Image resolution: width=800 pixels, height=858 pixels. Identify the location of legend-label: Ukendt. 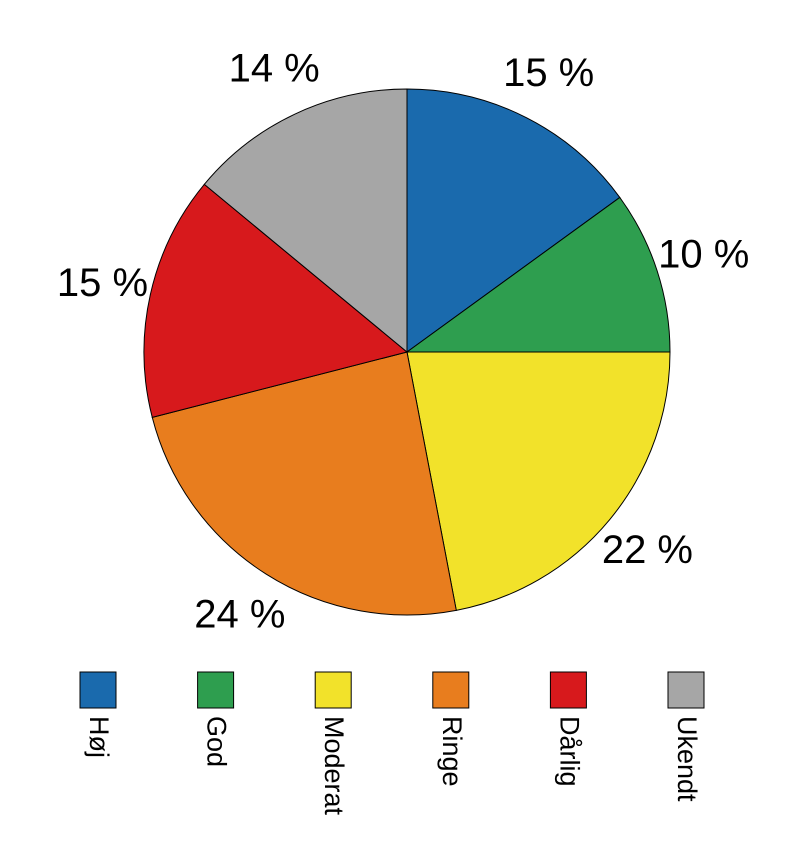
(687, 759).